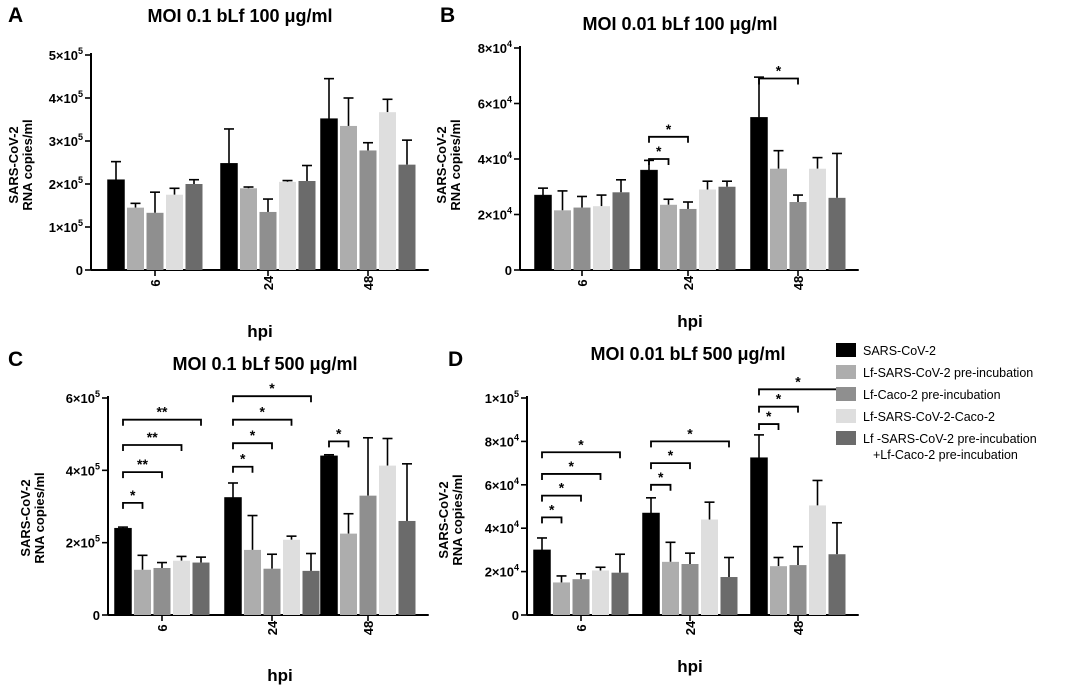  I want to click on y-tick-label: 2×10⁵, so click(66, 183).